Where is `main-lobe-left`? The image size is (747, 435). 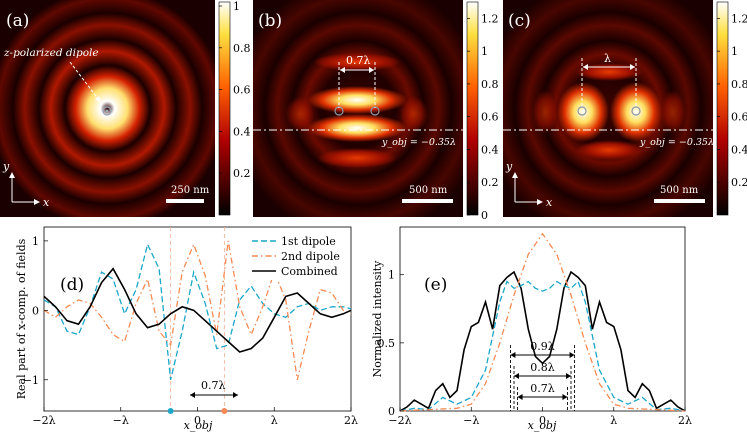
main-lobe-left is located at coordinates (583, 112).